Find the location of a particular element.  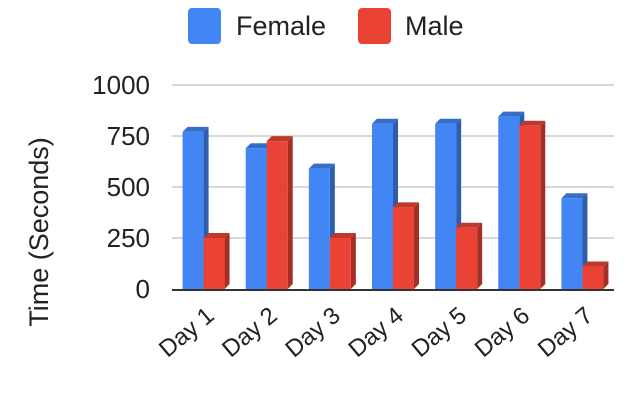

legend-label: Male is located at coordinates (434, 26).